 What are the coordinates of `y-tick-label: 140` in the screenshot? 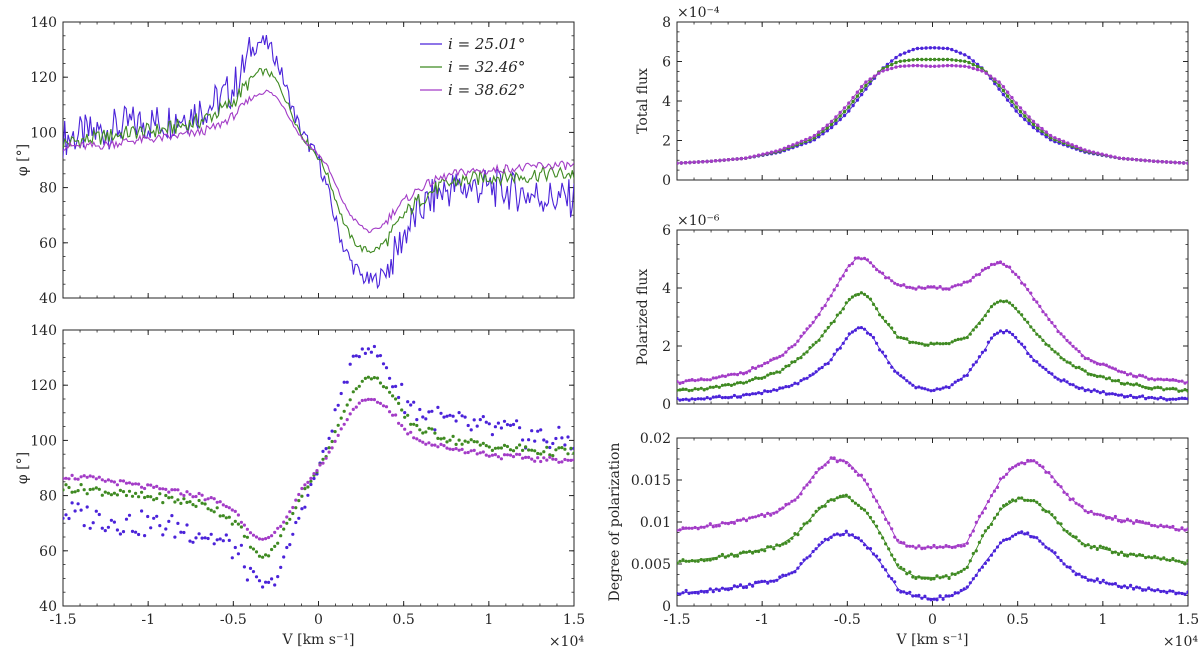 It's located at (43, 331).